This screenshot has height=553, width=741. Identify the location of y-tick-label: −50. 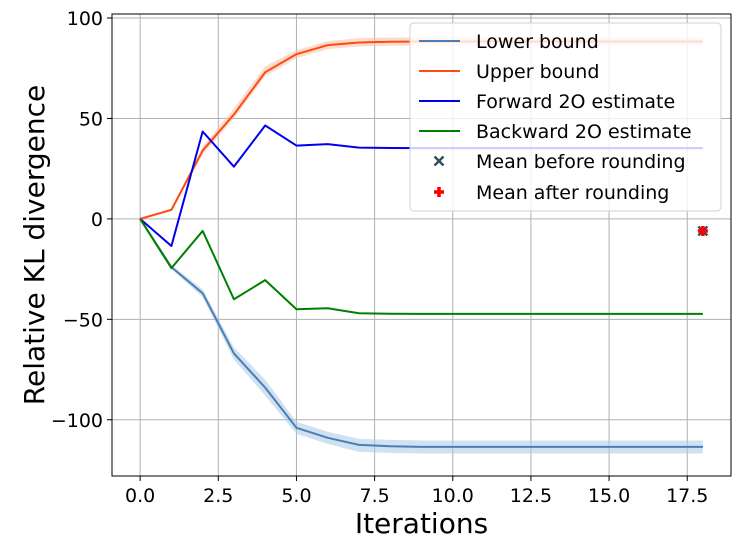
(83, 320).